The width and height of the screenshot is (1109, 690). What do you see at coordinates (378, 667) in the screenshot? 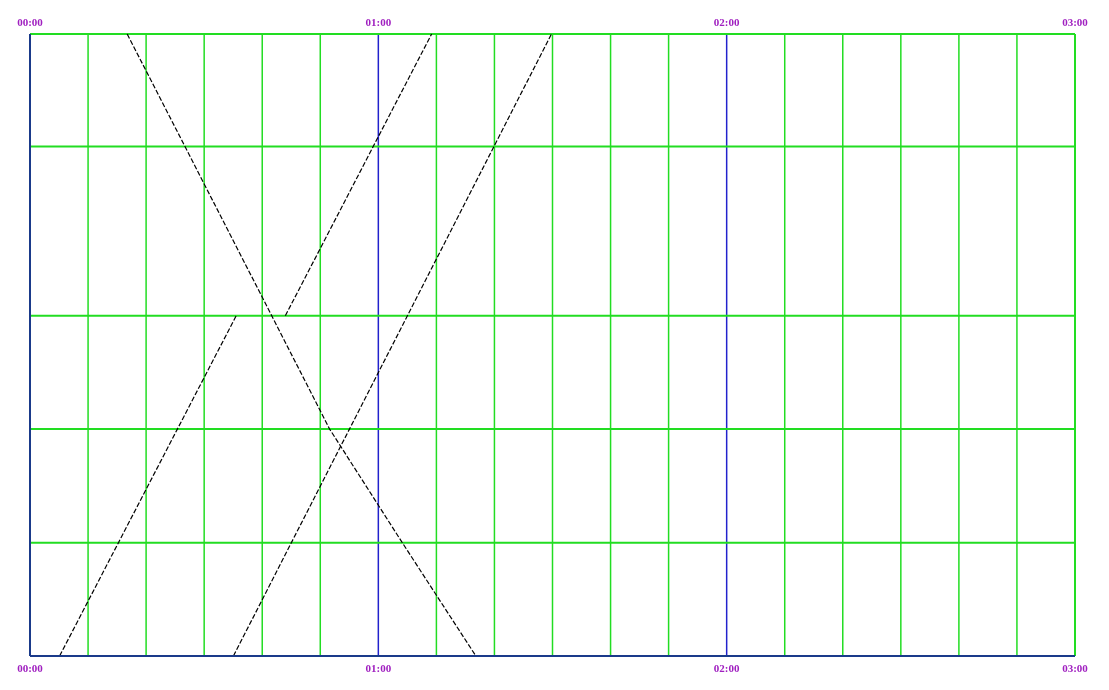
I see `x-tick-label: 01:00` at bounding box center [378, 667].